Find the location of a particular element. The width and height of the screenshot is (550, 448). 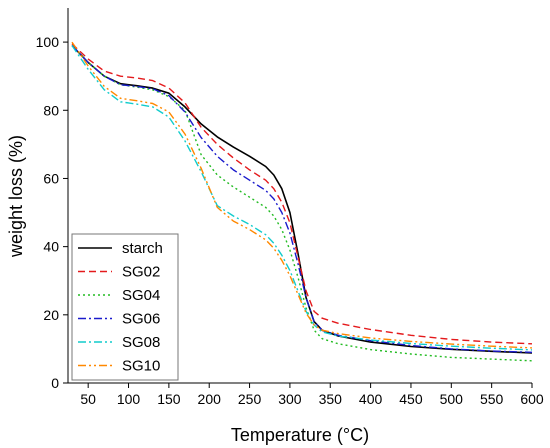

x-axis-title: Temperature (°C) is located at coordinates (300, 435).